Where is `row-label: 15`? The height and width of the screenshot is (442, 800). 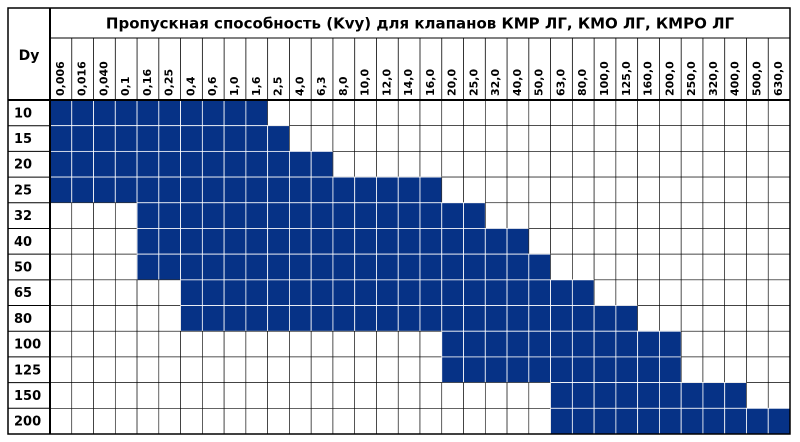 row-label: 15 is located at coordinates (23, 139).